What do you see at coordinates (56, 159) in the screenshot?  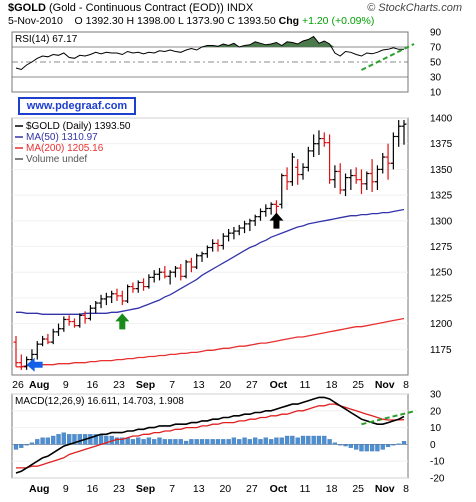 I see `legend-entry: Volume undef` at bounding box center [56, 159].